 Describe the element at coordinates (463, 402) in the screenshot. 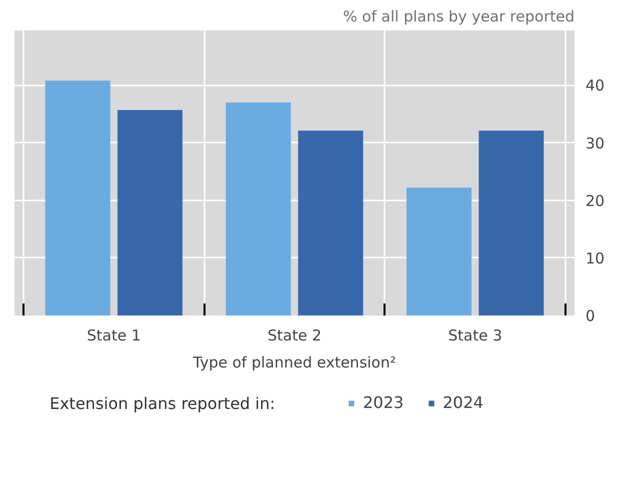

I see `legend-label: 2024` at that location.